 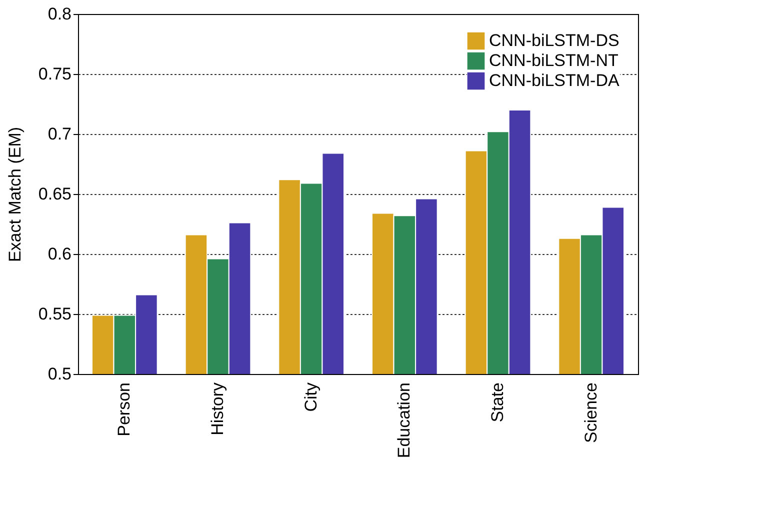 What do you see at coordinates (60, 254) in the screenshot?
I see `y-tick-label: 0.6` at bounding box center [60, 254].